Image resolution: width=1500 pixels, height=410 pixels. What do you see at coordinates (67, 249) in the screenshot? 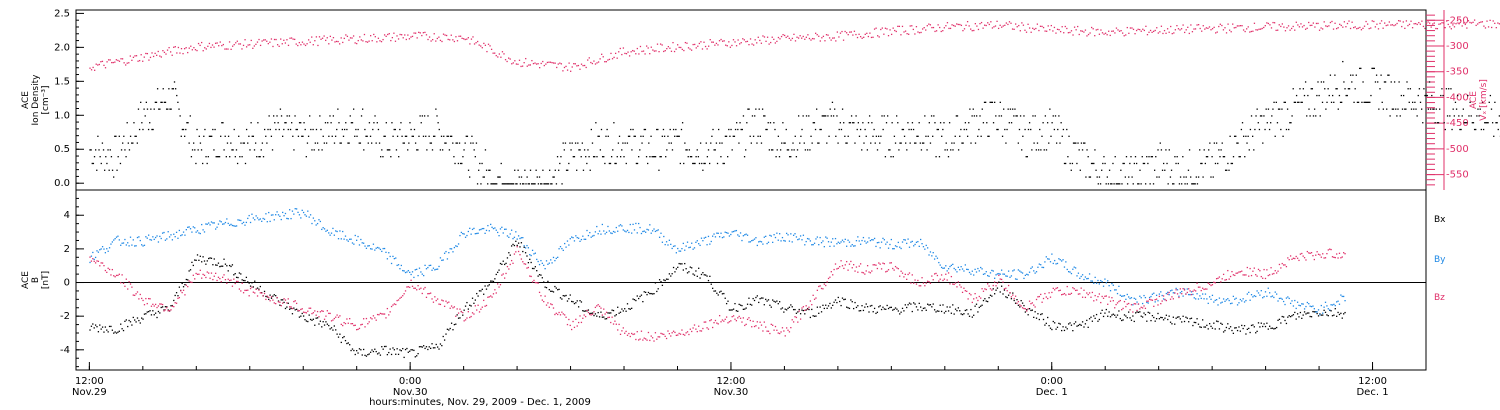
I see `bot-ytick-label-3: 2` at bounding box center [67, 249].